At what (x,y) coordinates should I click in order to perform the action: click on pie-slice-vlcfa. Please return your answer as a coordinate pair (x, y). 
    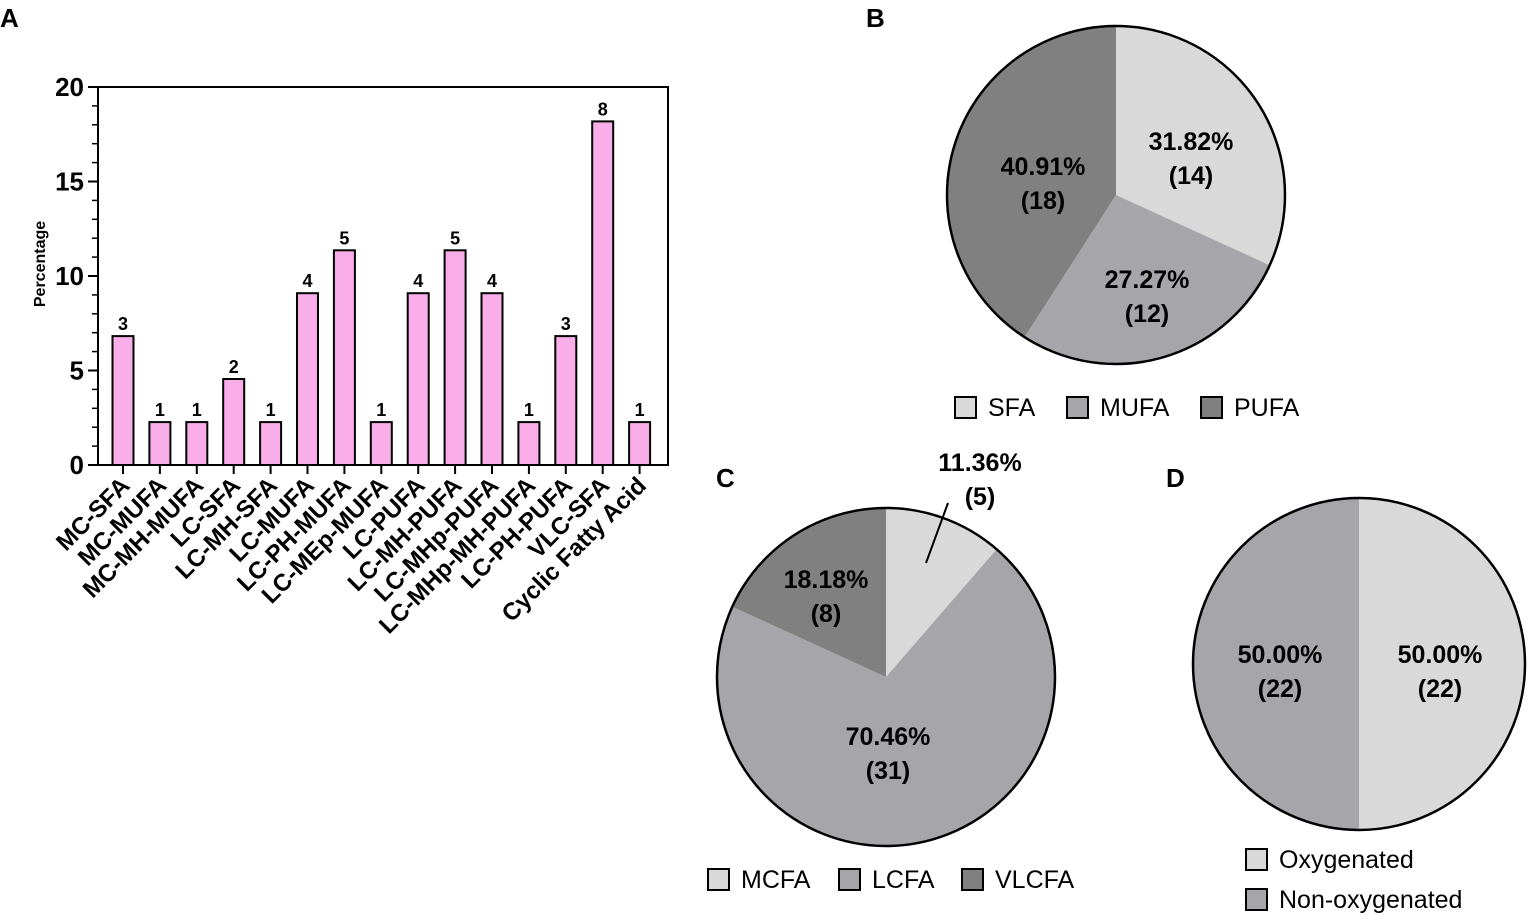
    Looking at the image, I should click on (809, 592).